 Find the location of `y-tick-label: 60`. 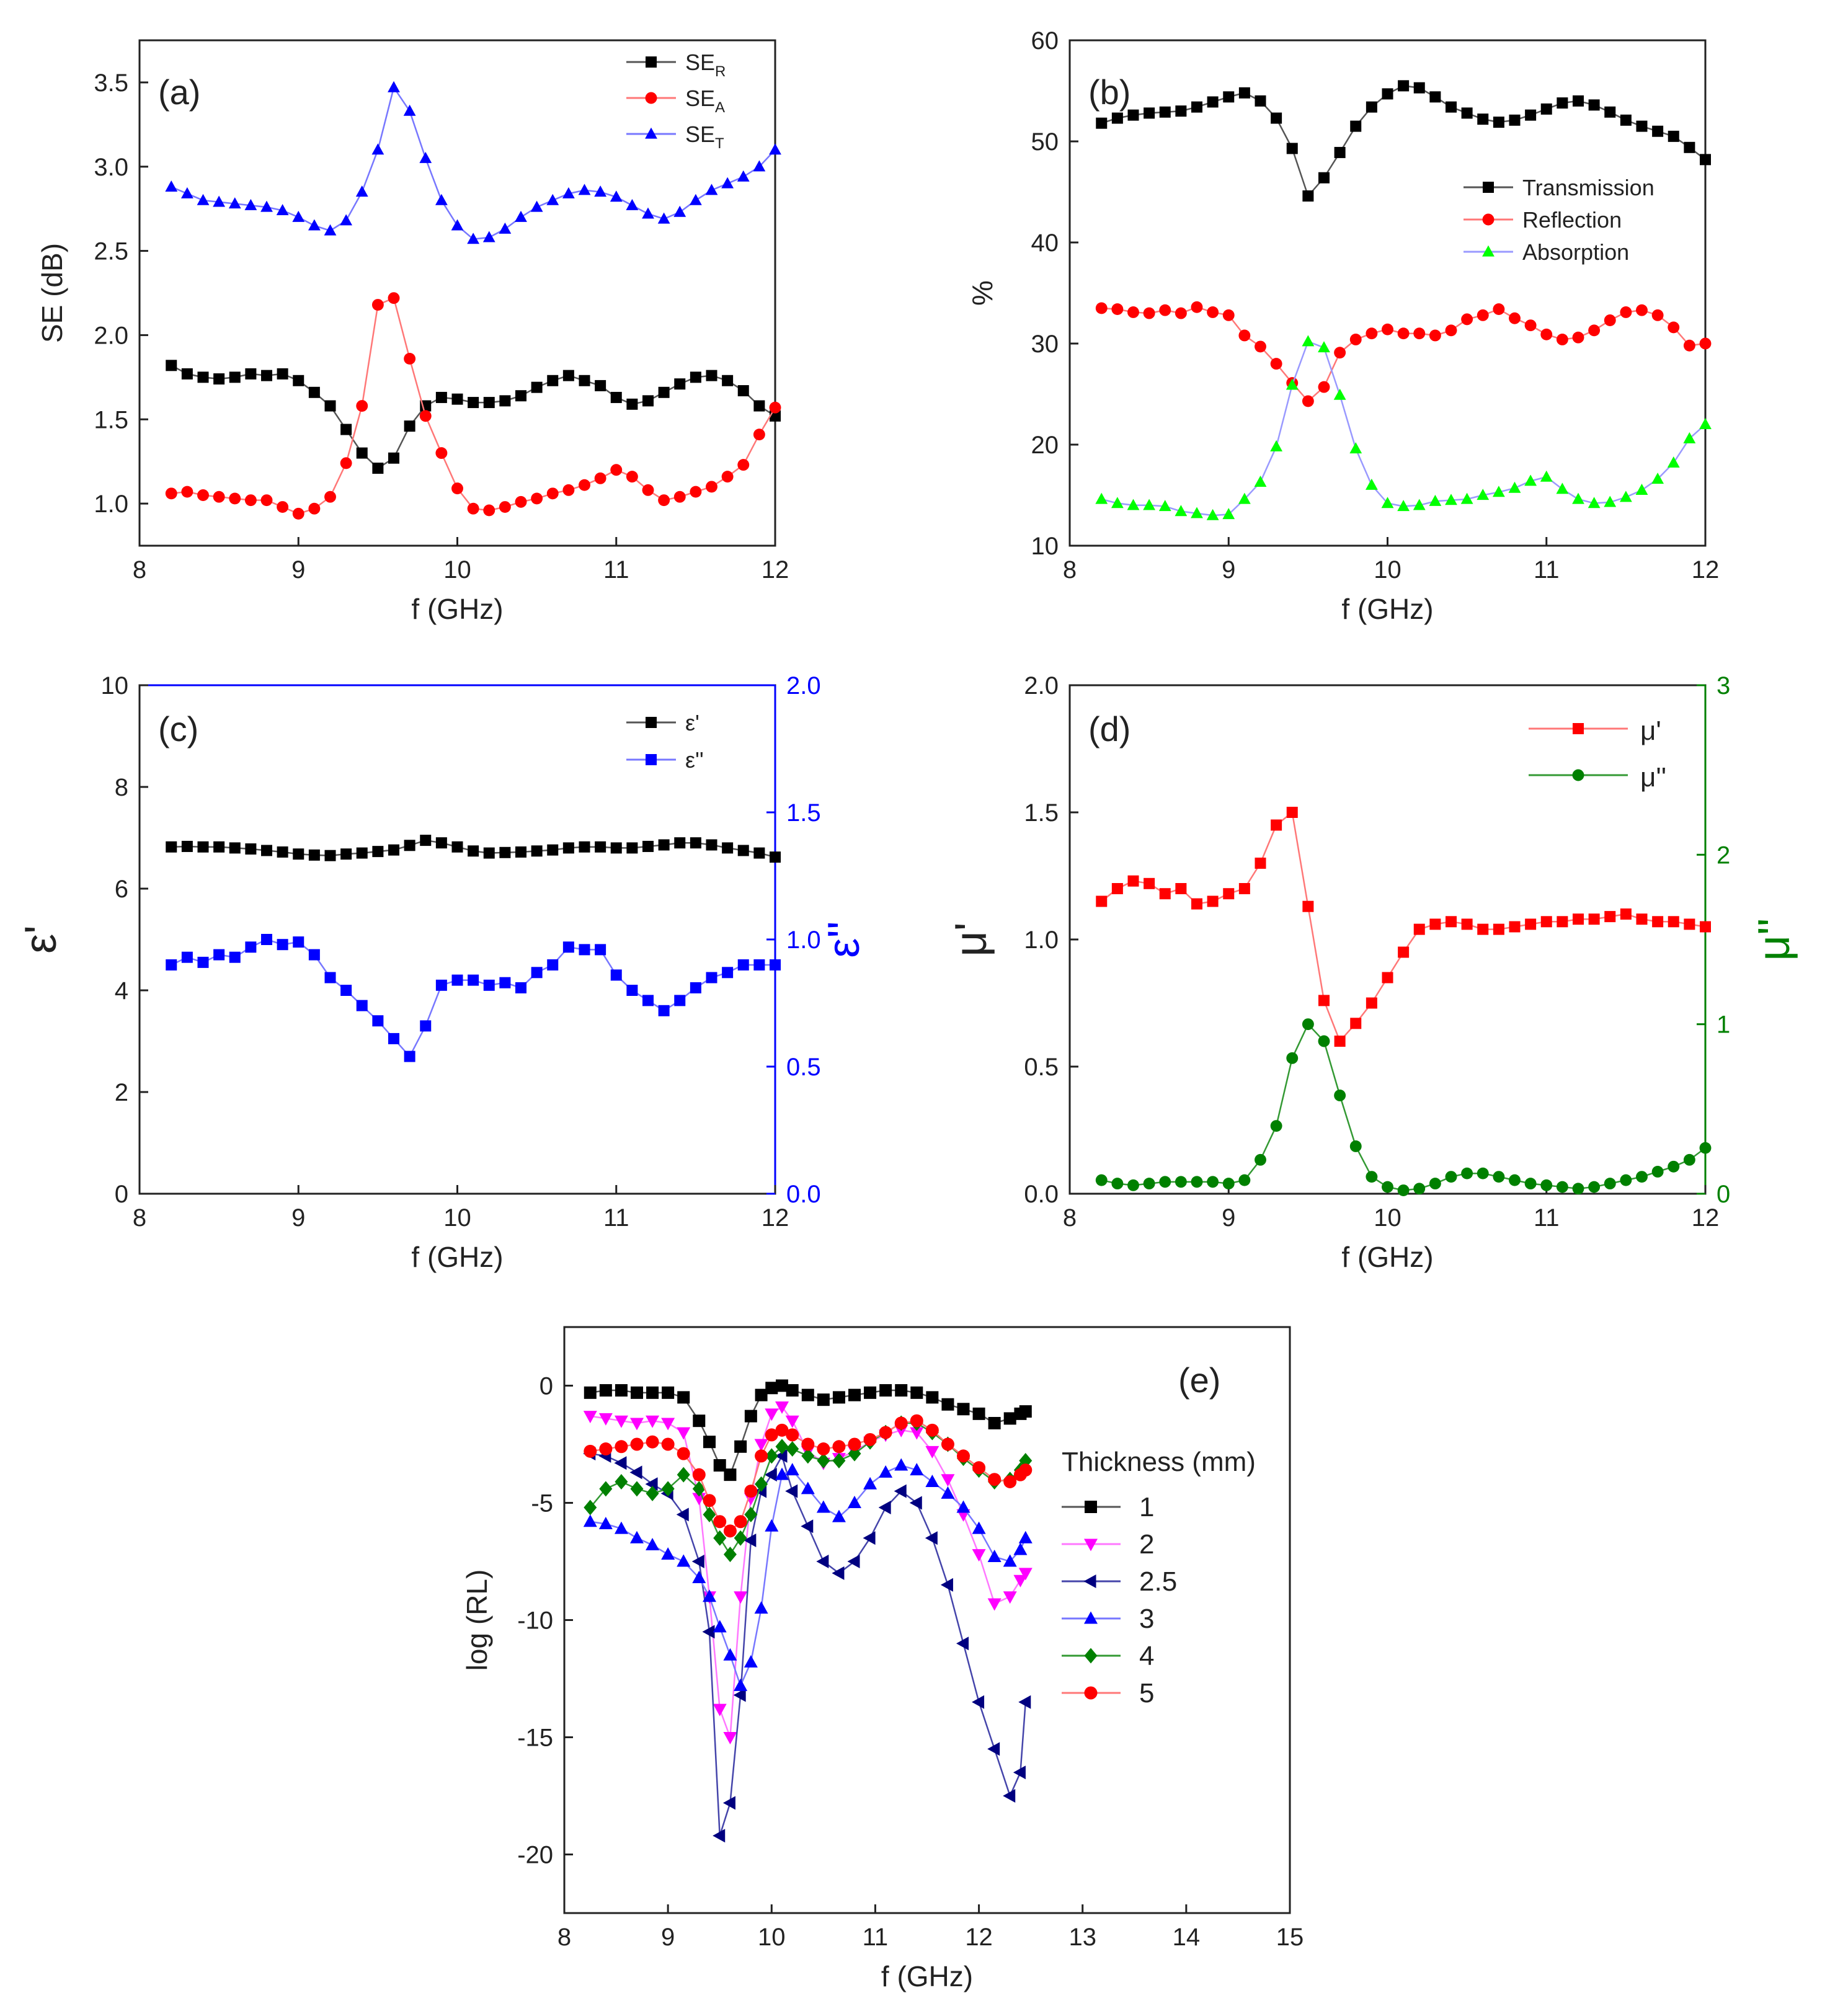

y-tick-label: 60 is located at coordinates (1045, 41).